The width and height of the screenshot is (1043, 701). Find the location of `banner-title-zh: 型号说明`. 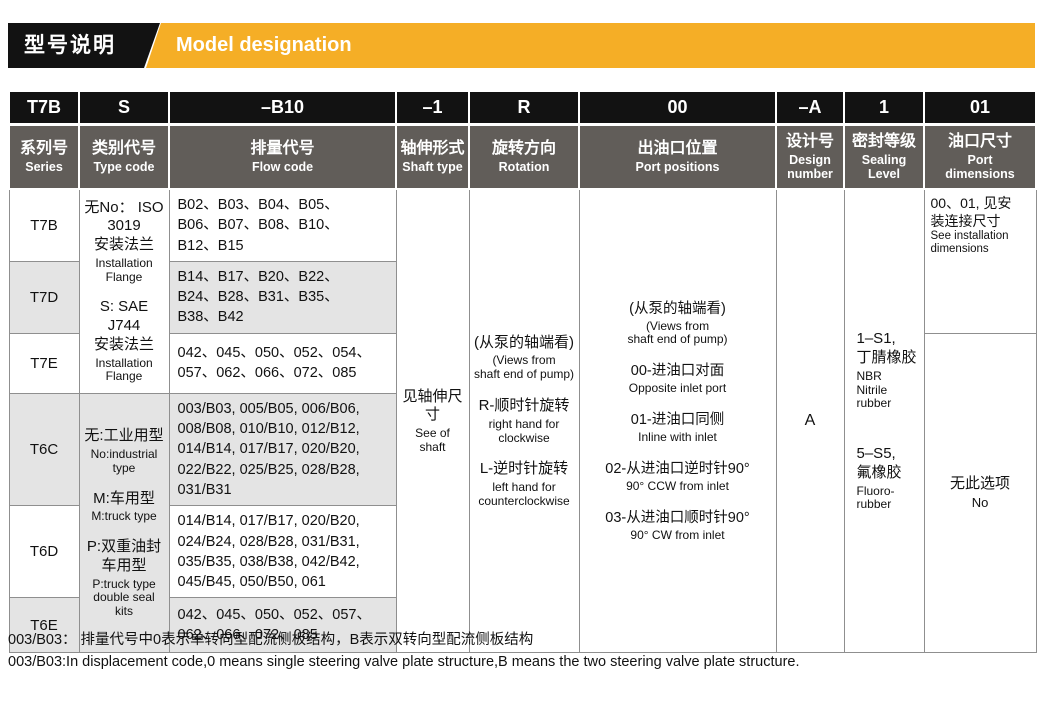

banner-title-zh: 型号说明 is located at coordinates (70, 45).